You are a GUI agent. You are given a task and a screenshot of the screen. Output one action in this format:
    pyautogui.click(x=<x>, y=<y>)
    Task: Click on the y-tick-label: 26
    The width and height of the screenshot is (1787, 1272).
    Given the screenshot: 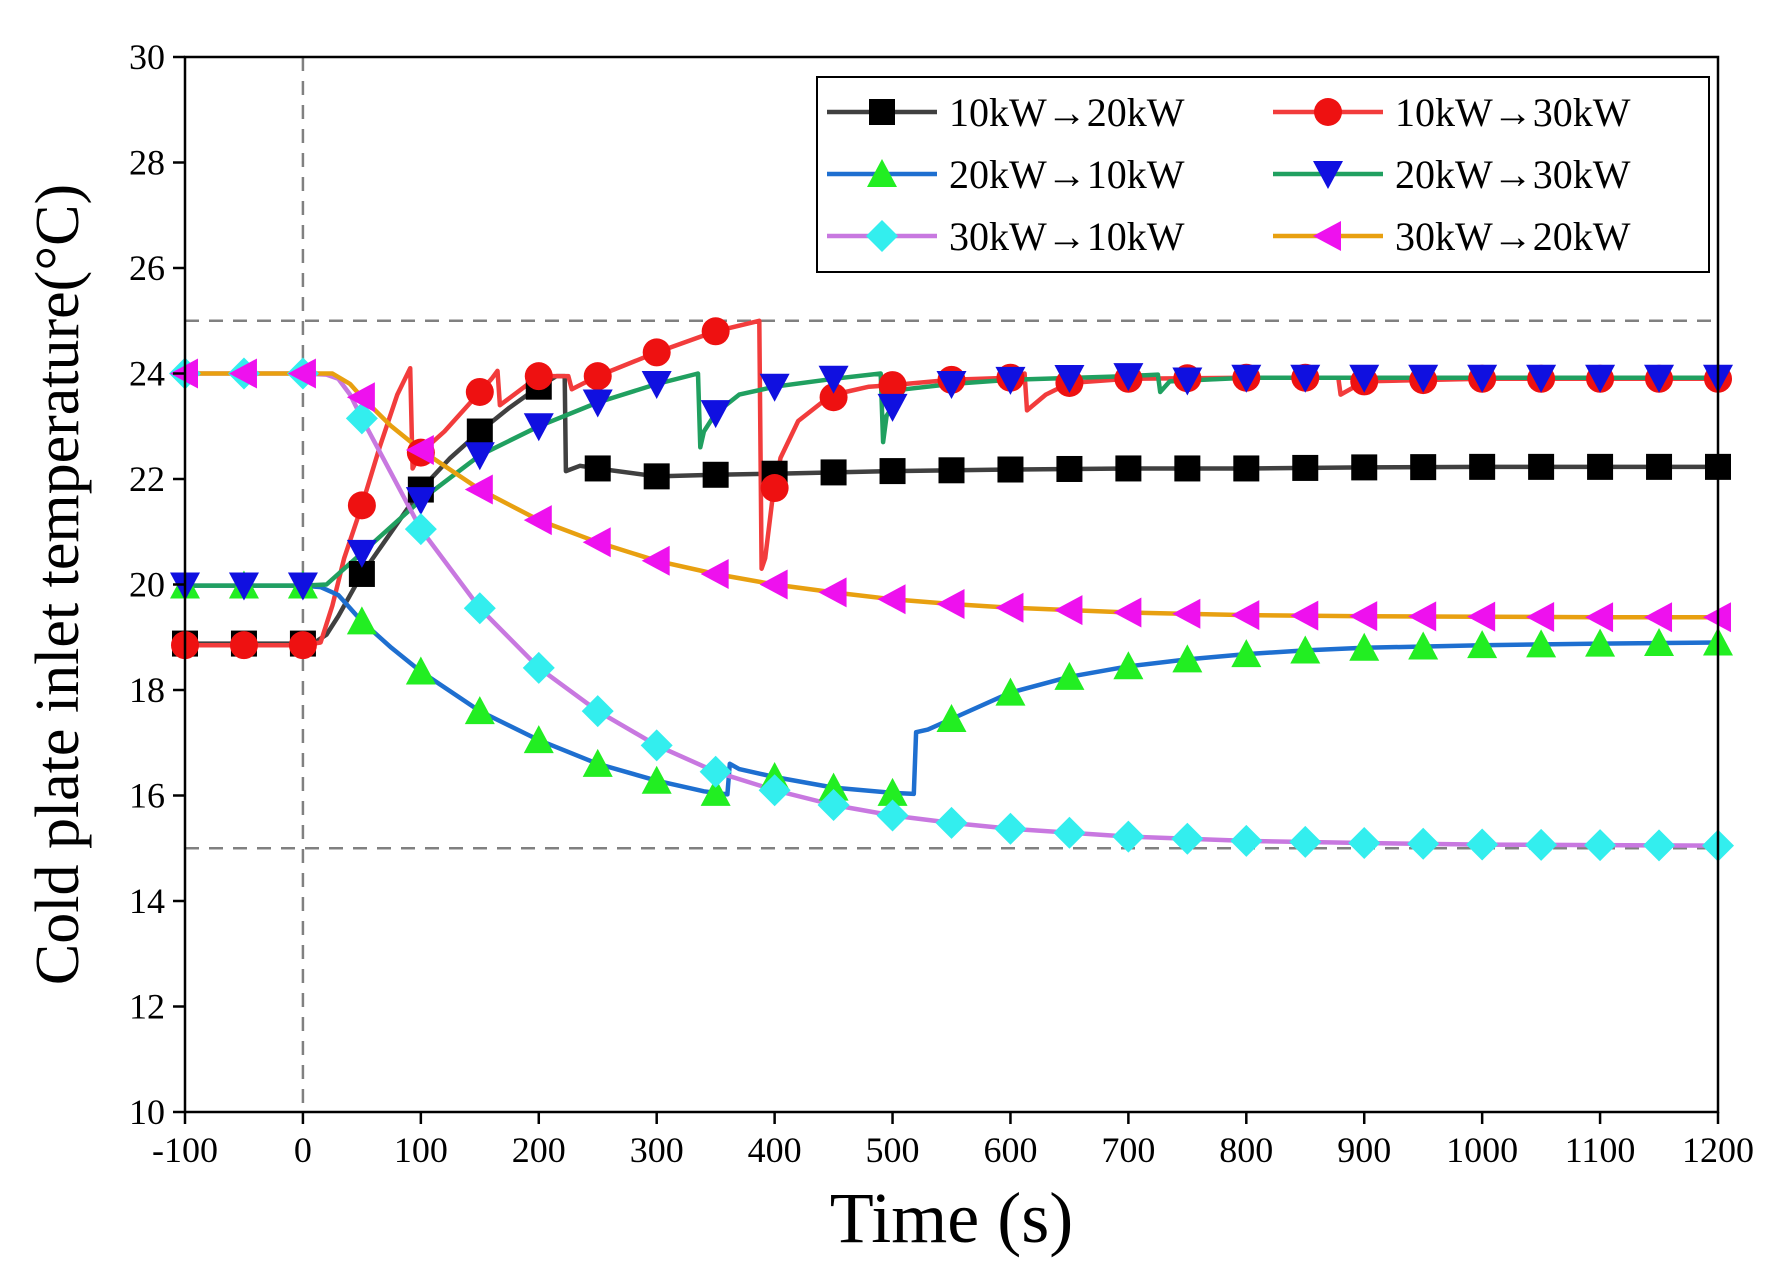 What is the action you would take?
    pyautogui.click(x=147, y=268)
    